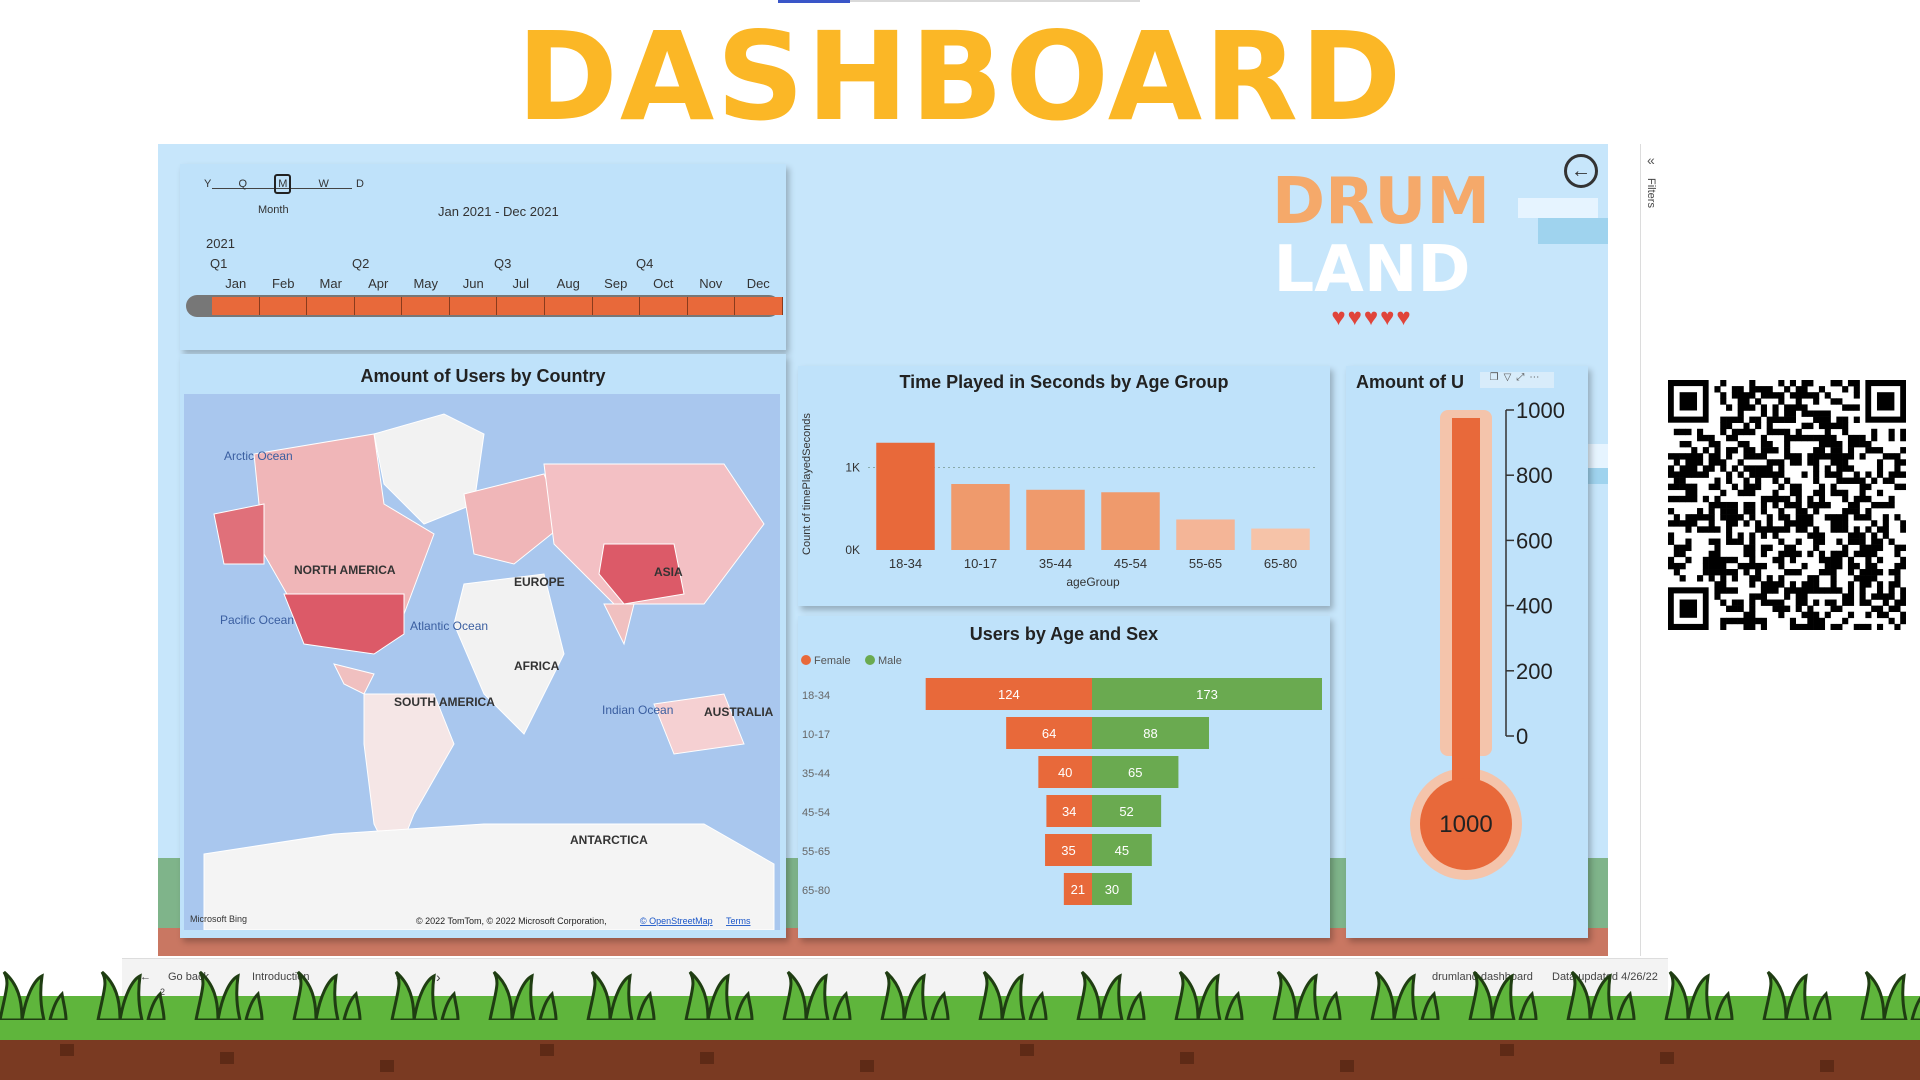 This screenshot has height=1080, width=1920. Describe the element at coordinates (641, 574) in the screenshot. I see `region-china` at that location.